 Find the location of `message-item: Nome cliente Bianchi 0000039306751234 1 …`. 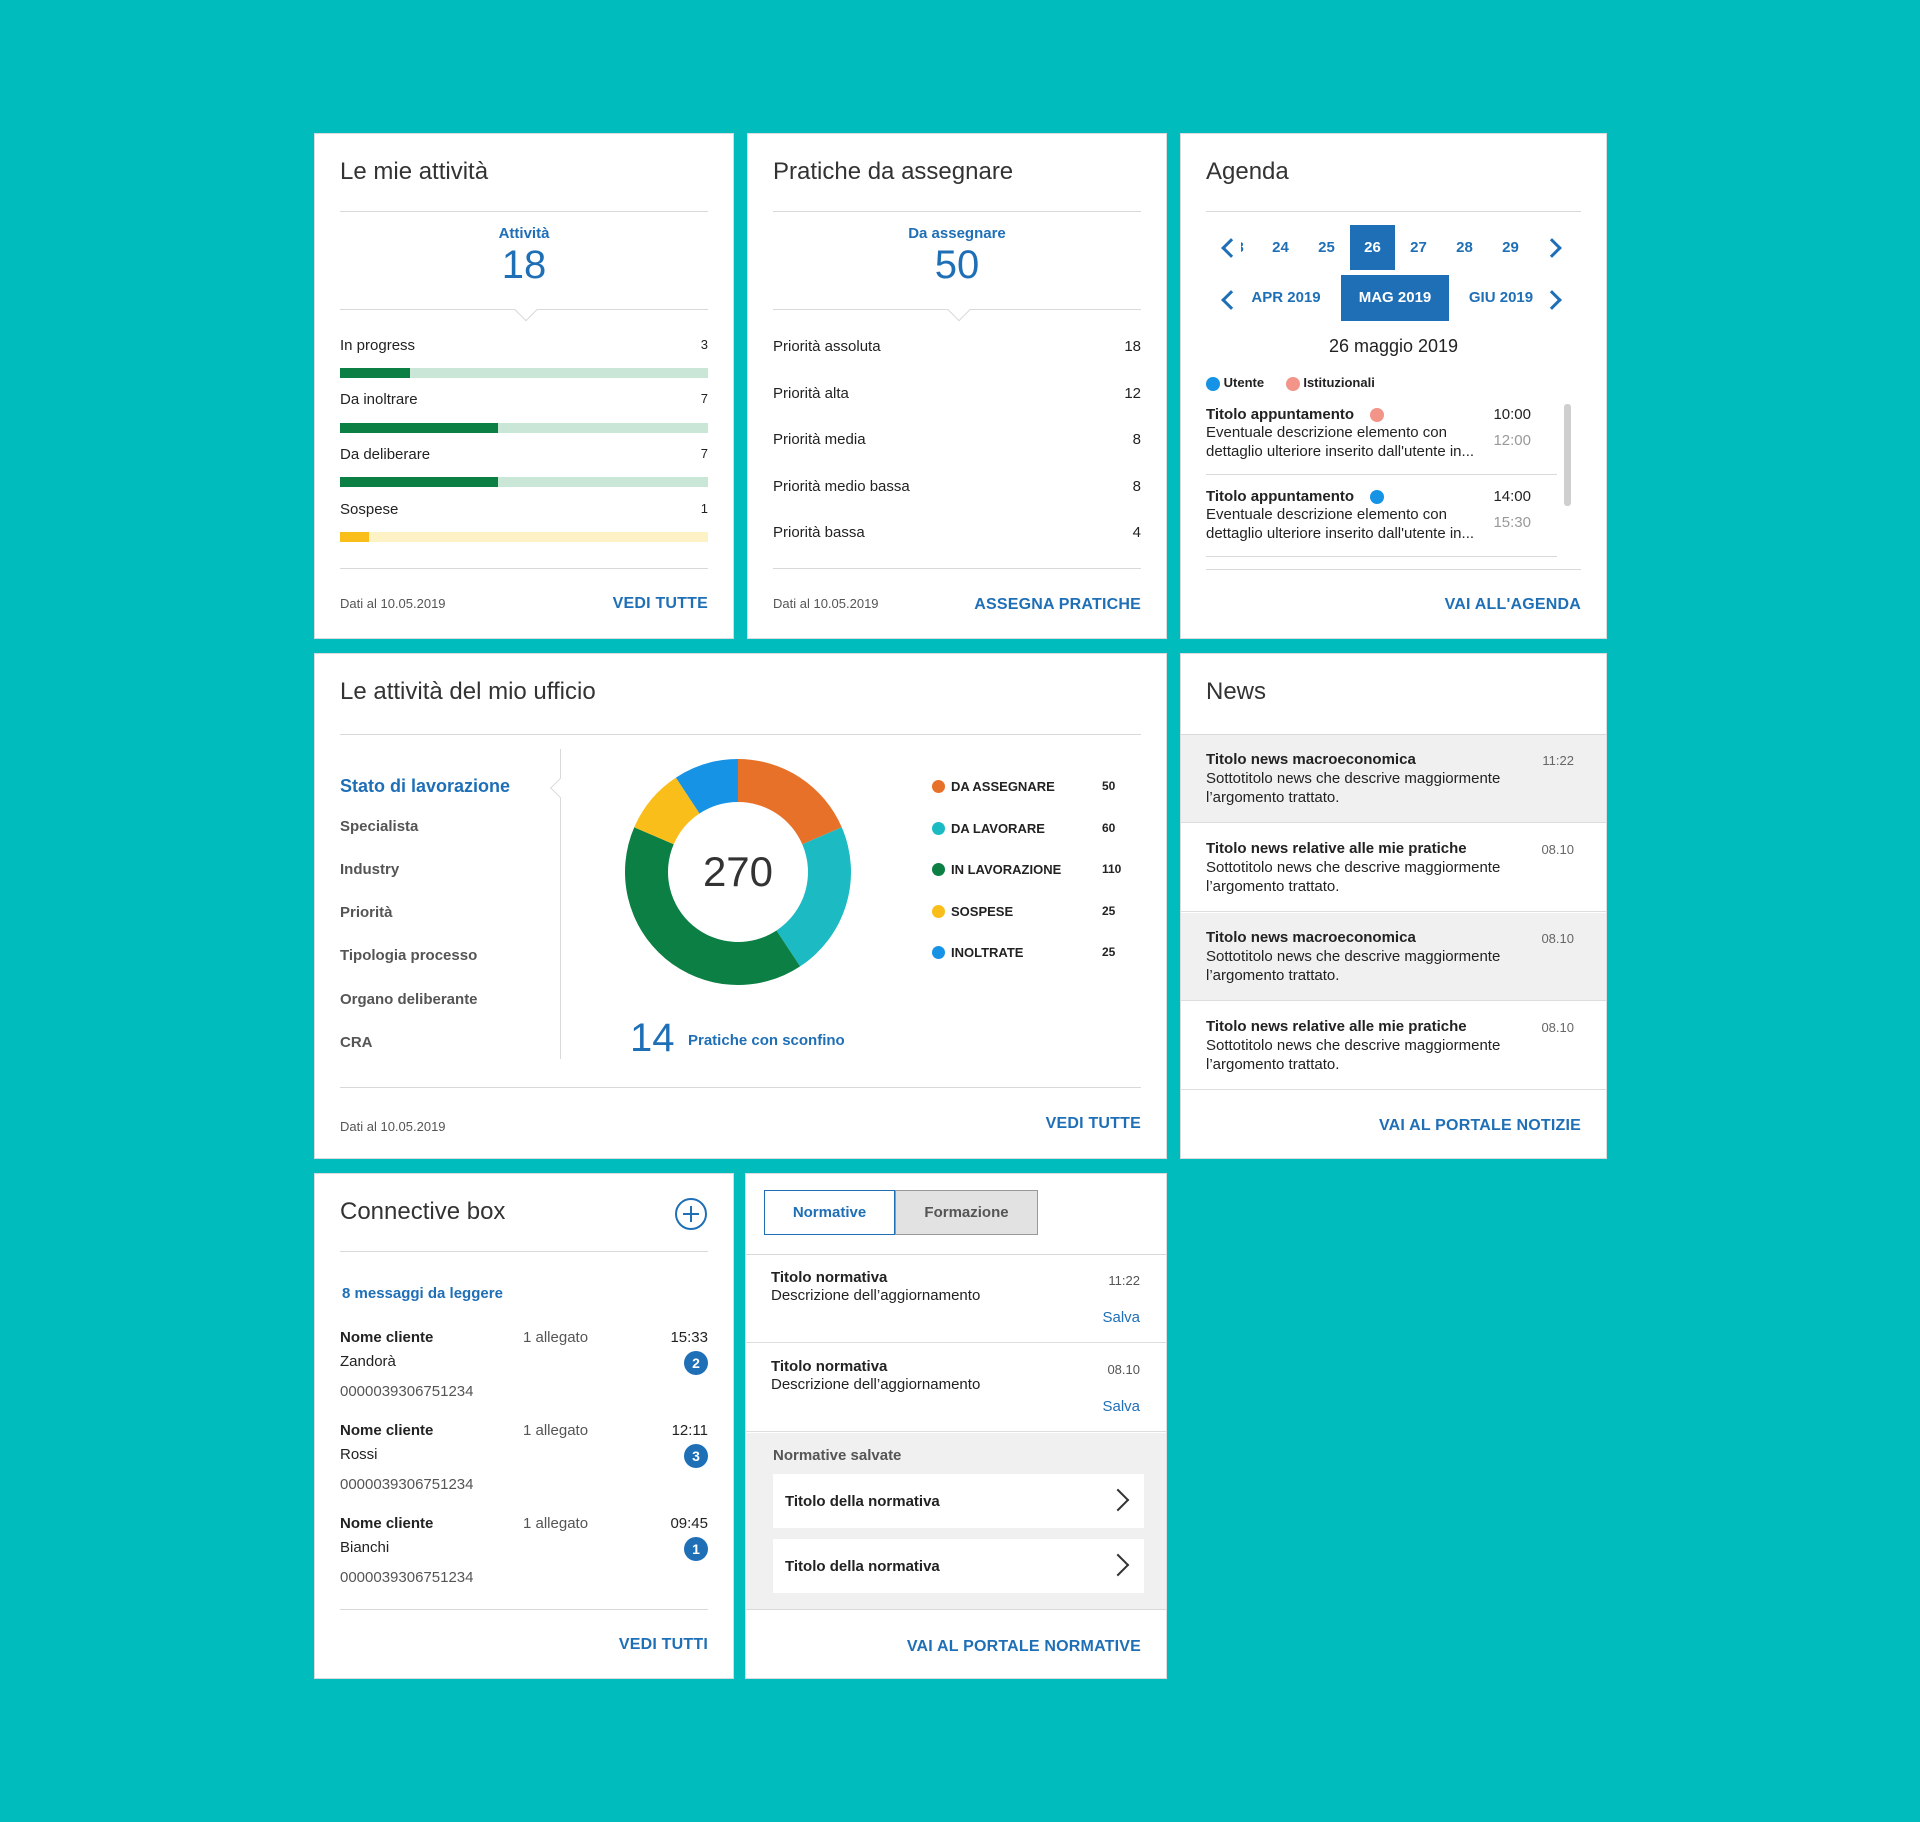

message-item: Nome cliente Bianchi 0000039306751234 1 … is located at coordinates (524, 1560).